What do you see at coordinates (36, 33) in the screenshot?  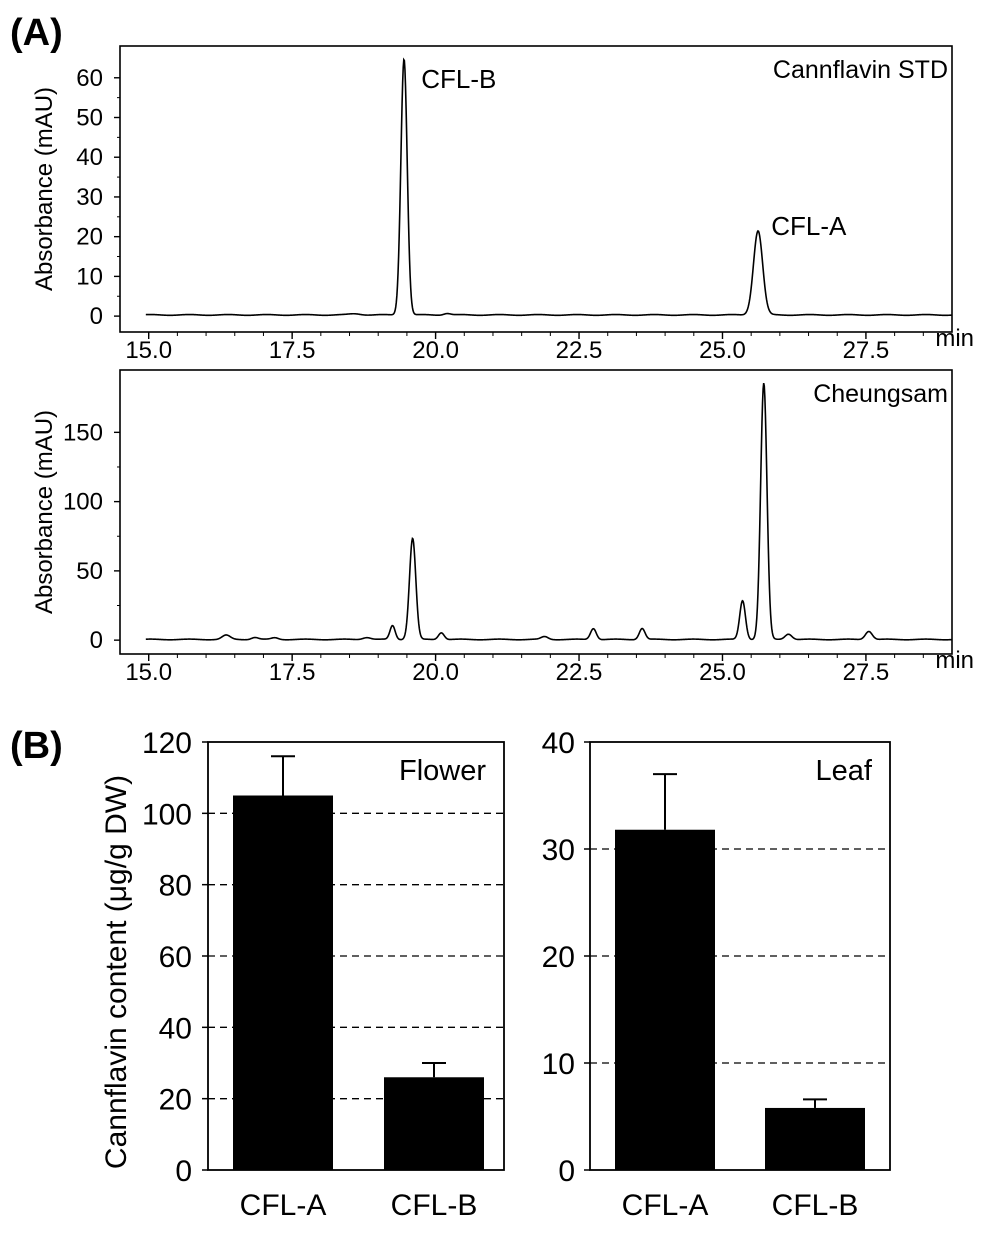 I see `panel-label-a: (A)` at bounding box center [36, 33].